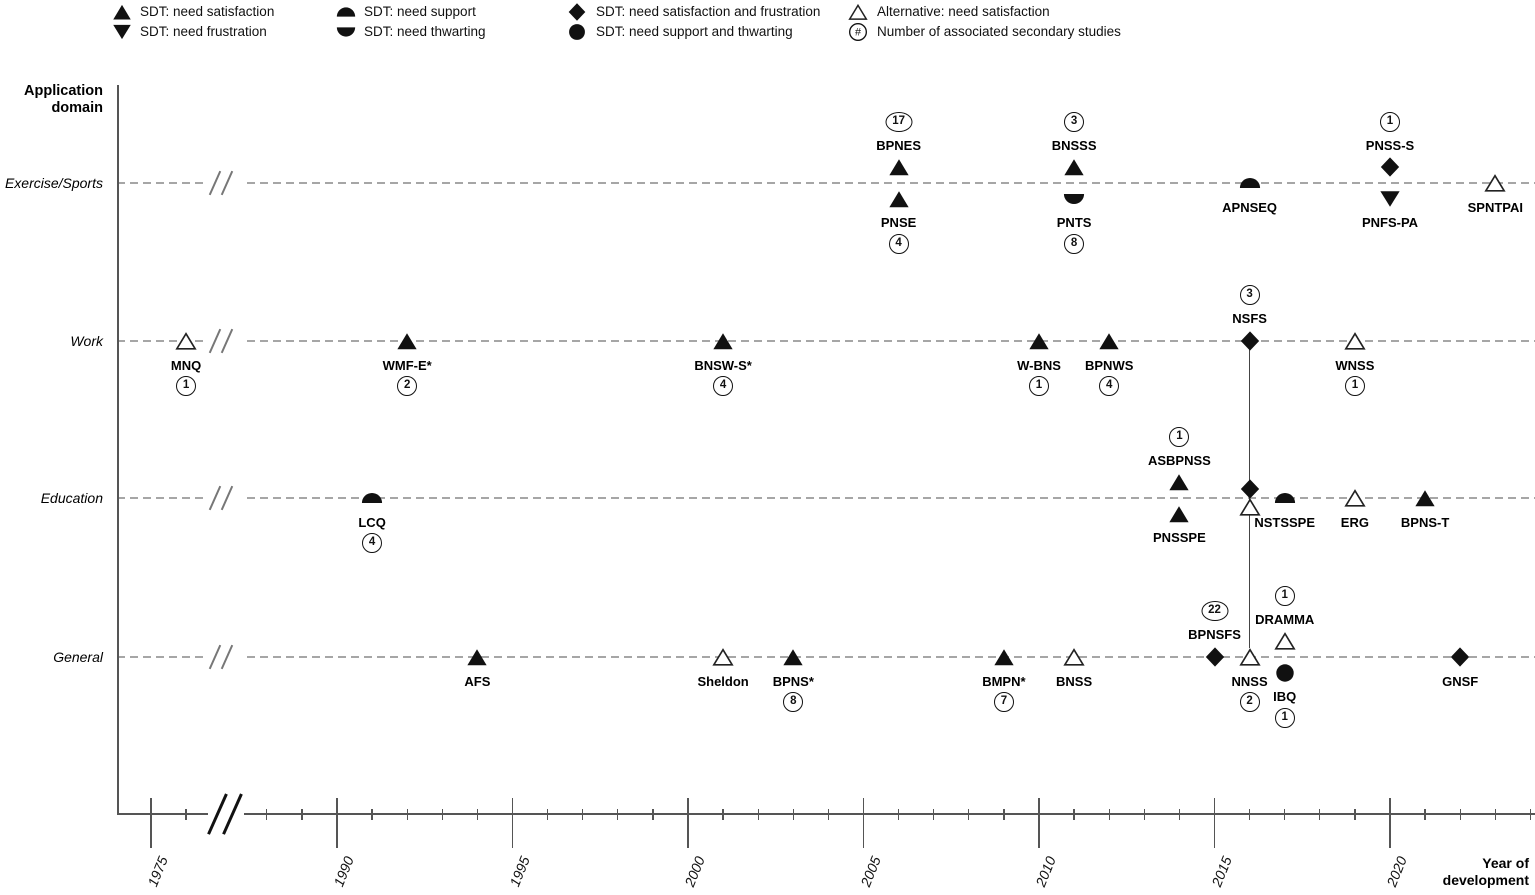  Describe the element at coordinates (420, 11) in the screenshot. I see `legend-item-label: SDT: need support` at that location.